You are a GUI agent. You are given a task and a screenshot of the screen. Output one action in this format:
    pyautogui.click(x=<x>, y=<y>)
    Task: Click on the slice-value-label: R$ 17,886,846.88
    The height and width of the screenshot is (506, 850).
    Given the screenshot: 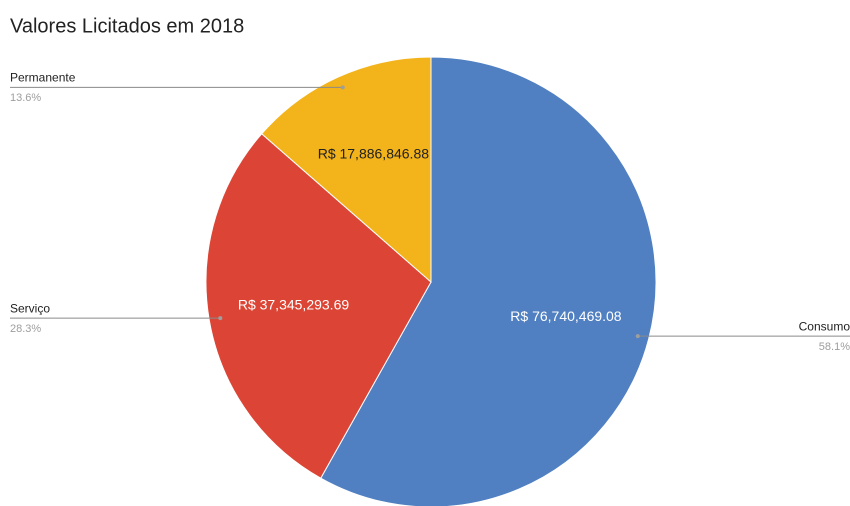 What is the action you would take?
    pyautogui.click(x=374, y=154)
    